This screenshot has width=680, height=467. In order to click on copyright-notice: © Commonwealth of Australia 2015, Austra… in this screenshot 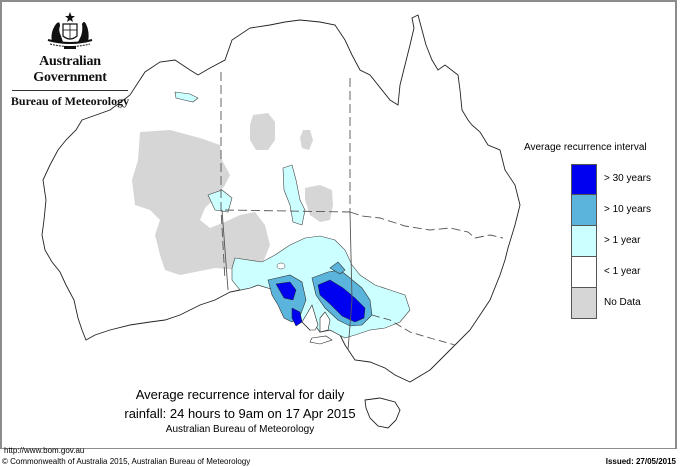, I will do `click(126, 461)`.